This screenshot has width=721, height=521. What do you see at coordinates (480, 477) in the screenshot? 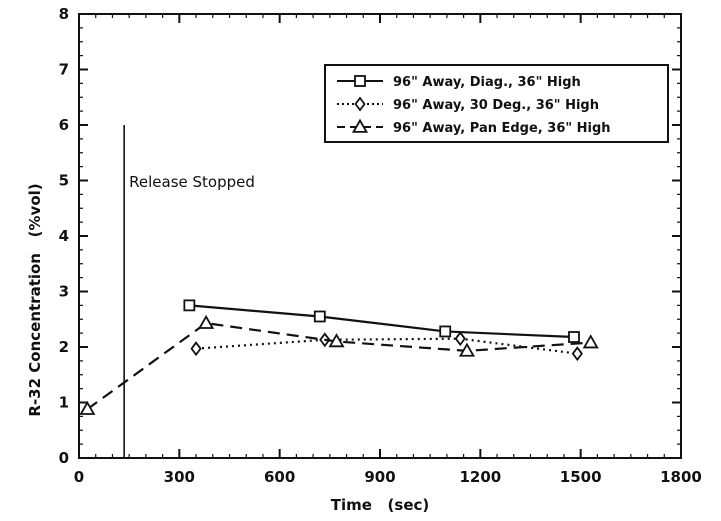
I see `x-tick-label: 1200` at bounding box center [480, 477].